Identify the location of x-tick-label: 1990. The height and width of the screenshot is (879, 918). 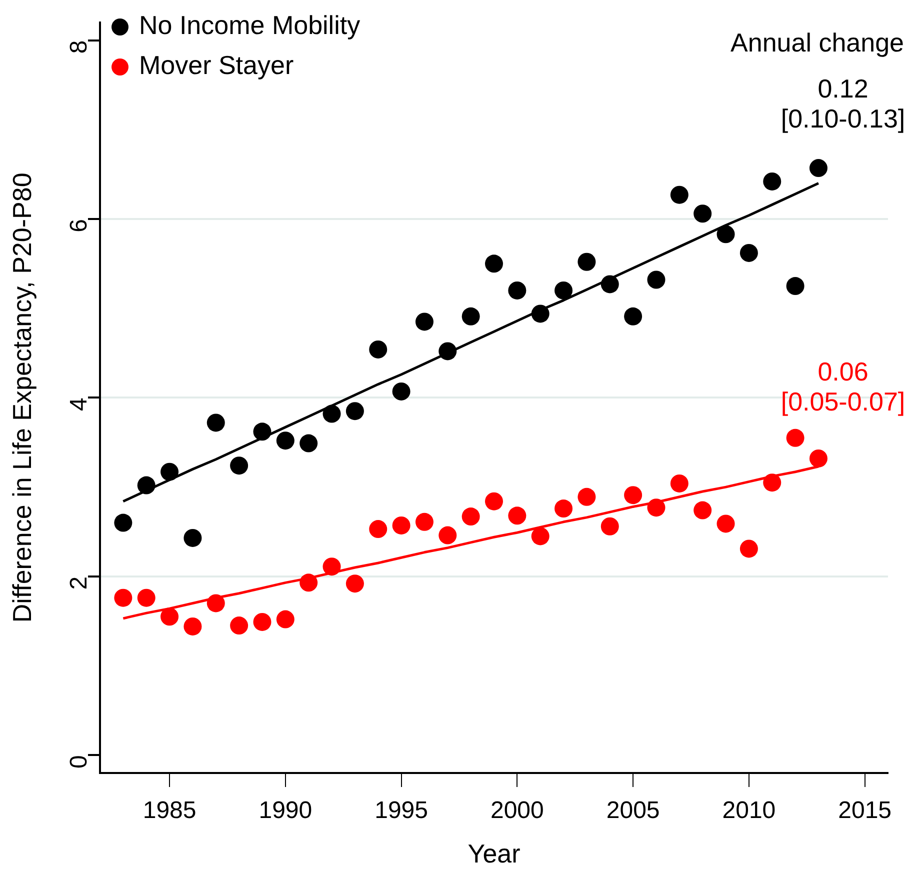
(285, 810).